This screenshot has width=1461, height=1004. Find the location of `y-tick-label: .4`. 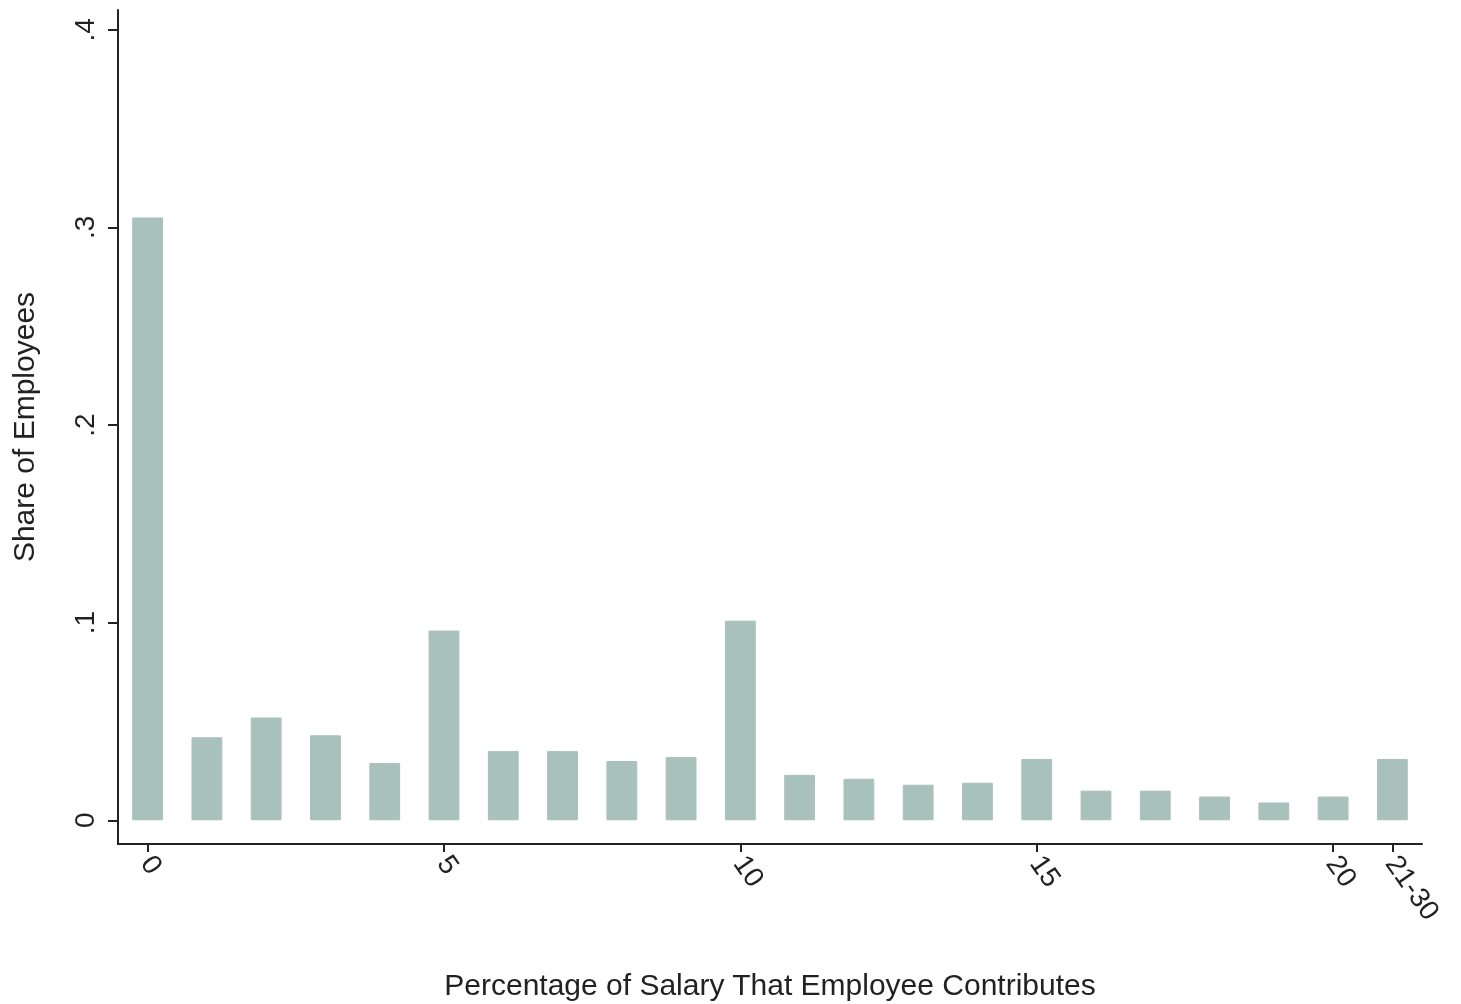

y-tick-label: .4 is located at coordinates (84, 30).